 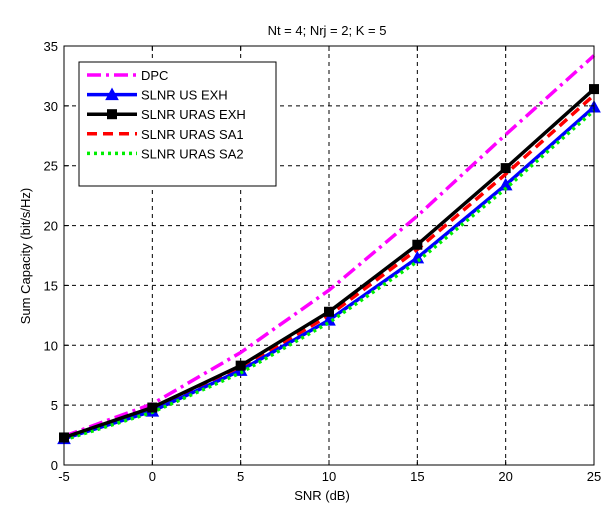 I want to click on legend-box, so click(x=177, y=124).